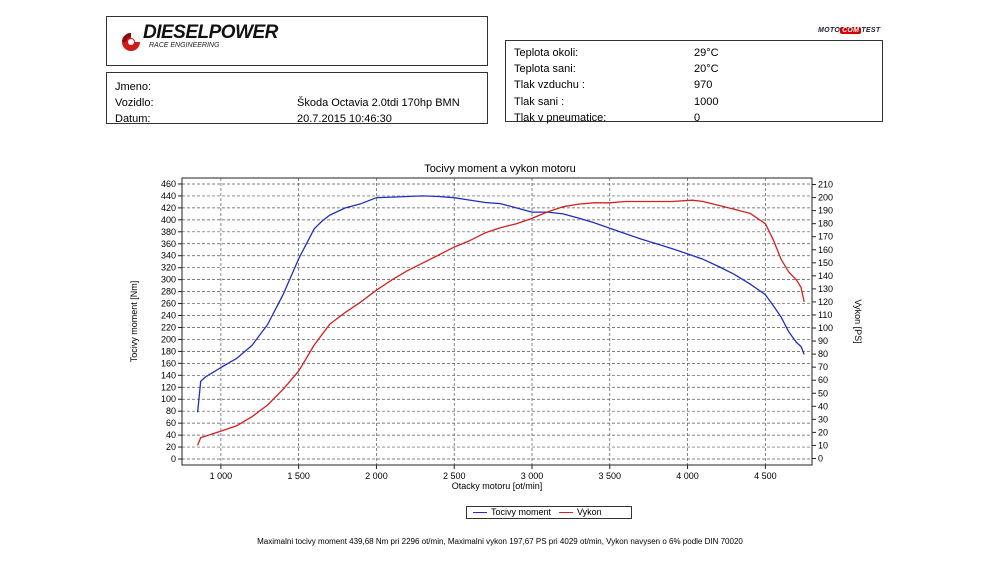  Describe the element at coordinates (823, 354) in the screenshot. I see `y-right-tick-label: 80` at that location.